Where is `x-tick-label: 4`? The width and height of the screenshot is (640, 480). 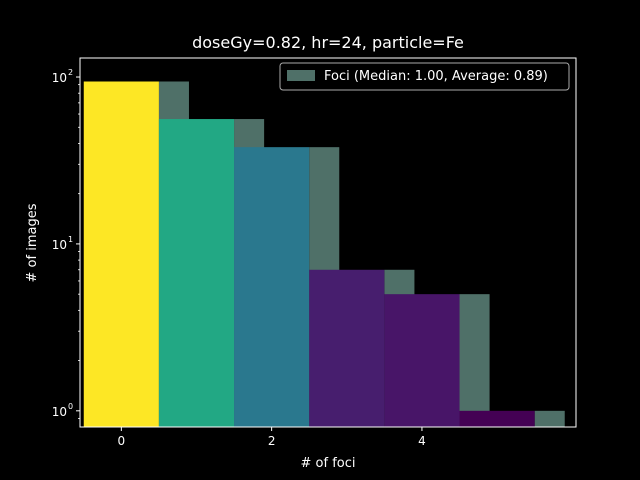 x-tick-label: 4 is located at coordinates (422, 441).